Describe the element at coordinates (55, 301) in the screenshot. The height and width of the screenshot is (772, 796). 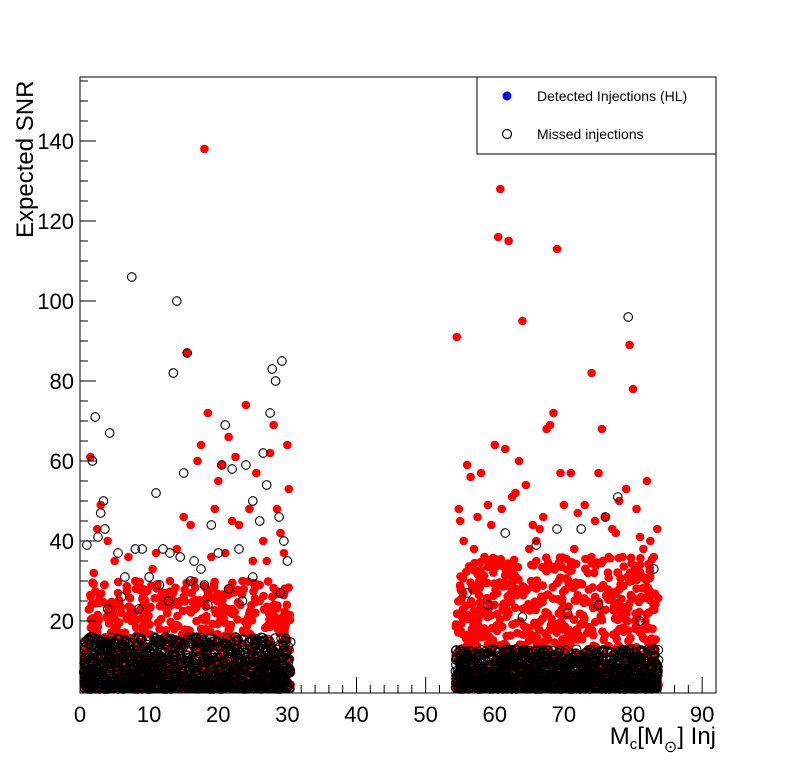
I see `y-tick-label: 100` at that location.